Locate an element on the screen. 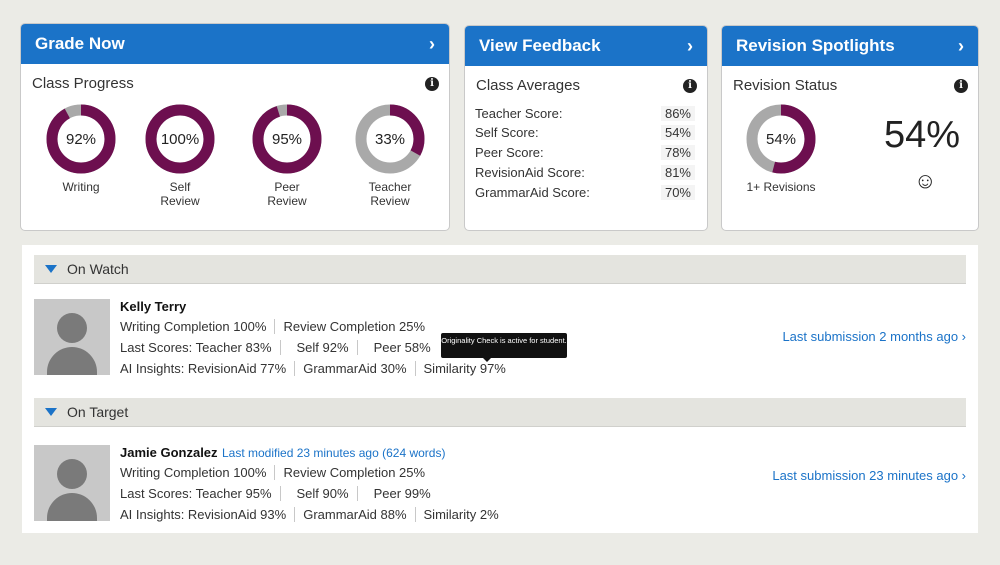  section-on-watch: On Watch is located at coordinates (500, 269).